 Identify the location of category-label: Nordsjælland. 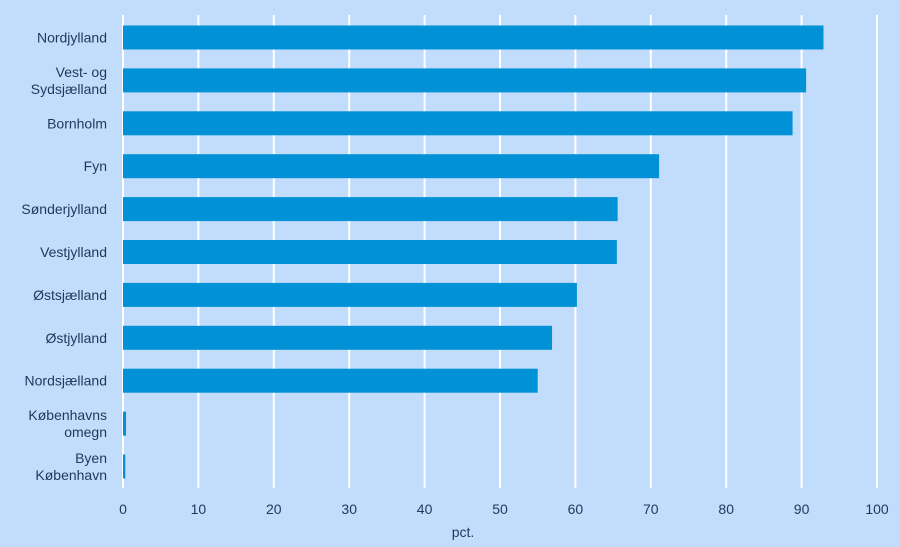
(66, 381).